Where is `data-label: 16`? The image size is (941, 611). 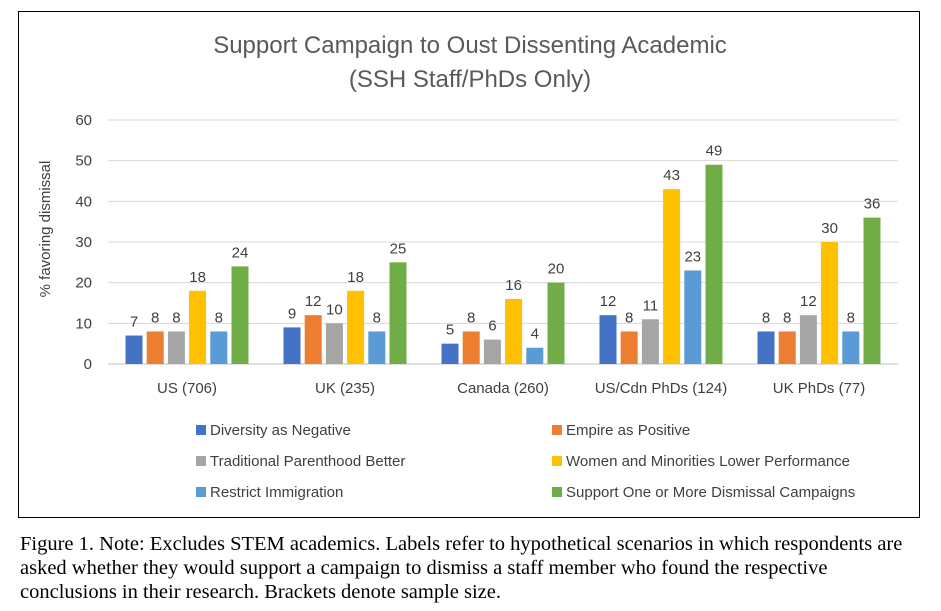
data-label: 16 is located at coordinates (513, 285).